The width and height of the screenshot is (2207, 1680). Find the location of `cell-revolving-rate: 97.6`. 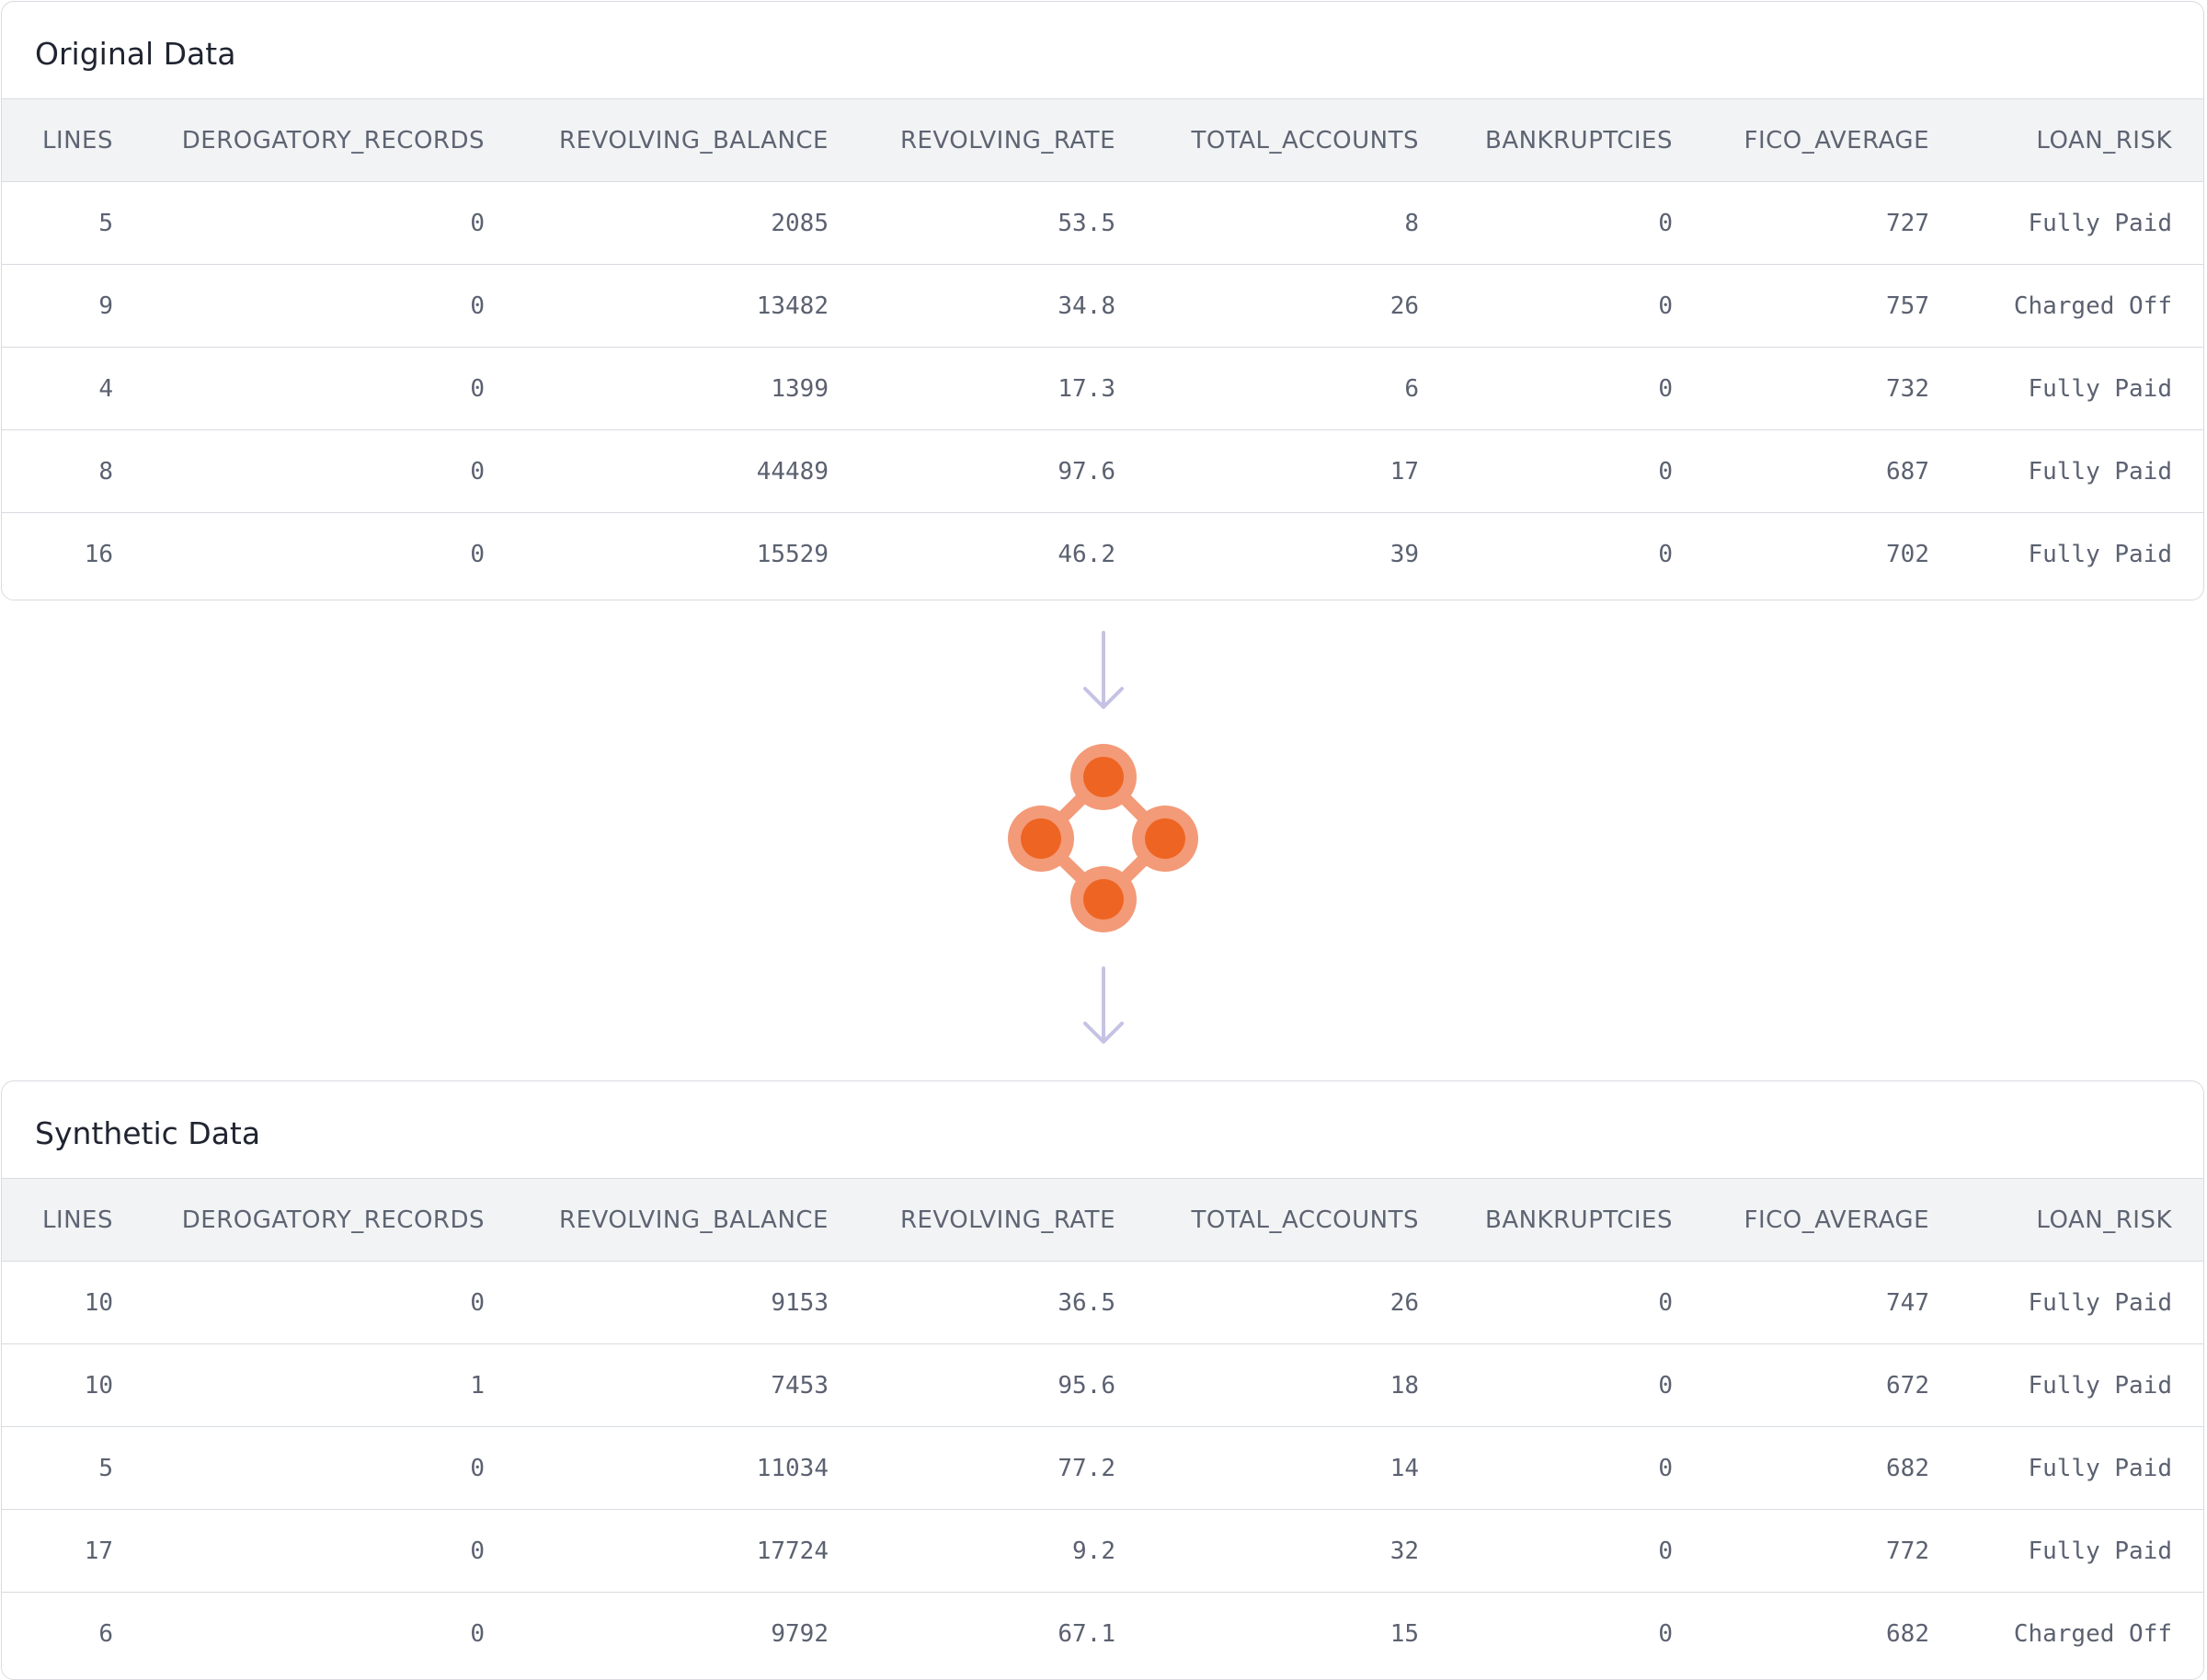

cell-revolving-rate: 97.6 is located at coordinates (989, 471).